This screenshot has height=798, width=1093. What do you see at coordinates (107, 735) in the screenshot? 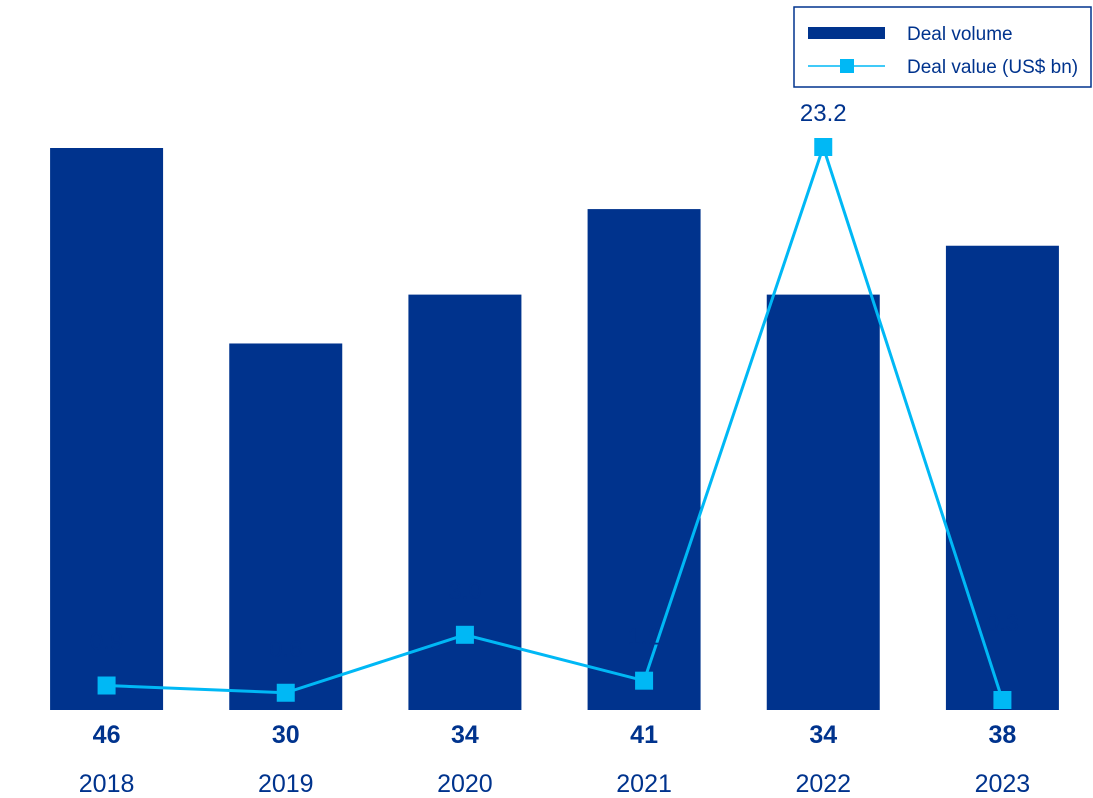
I see `bar-value-label-2018: 46` at bounding box center [107, 735].